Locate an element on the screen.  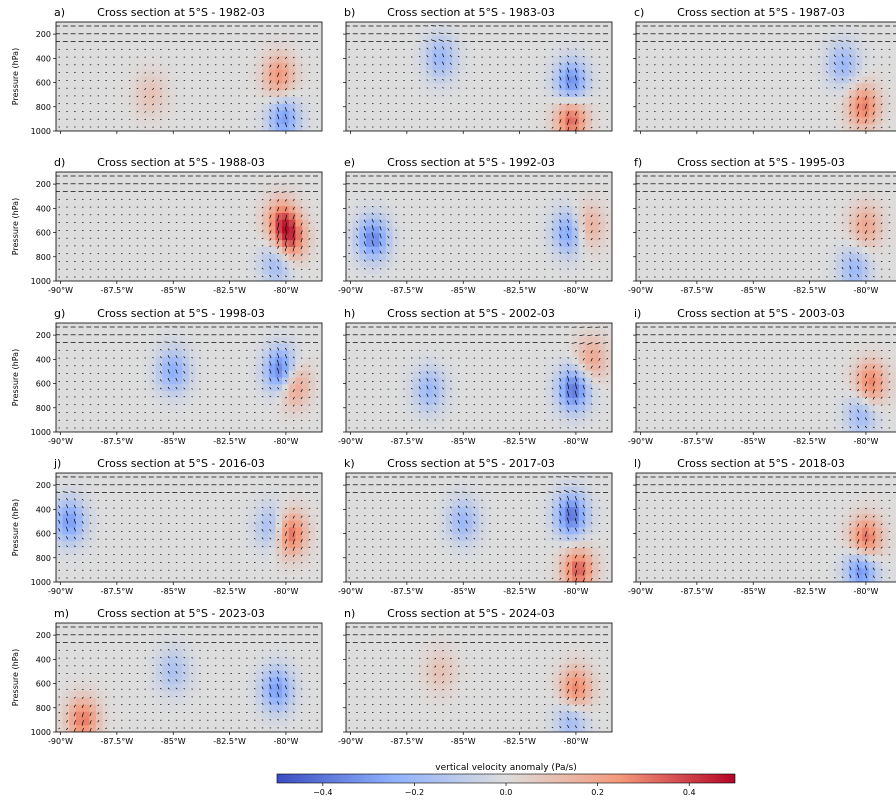
panel-c: c) Cross section at 5°S - 1987-03 is located at coordinates (764, 70).